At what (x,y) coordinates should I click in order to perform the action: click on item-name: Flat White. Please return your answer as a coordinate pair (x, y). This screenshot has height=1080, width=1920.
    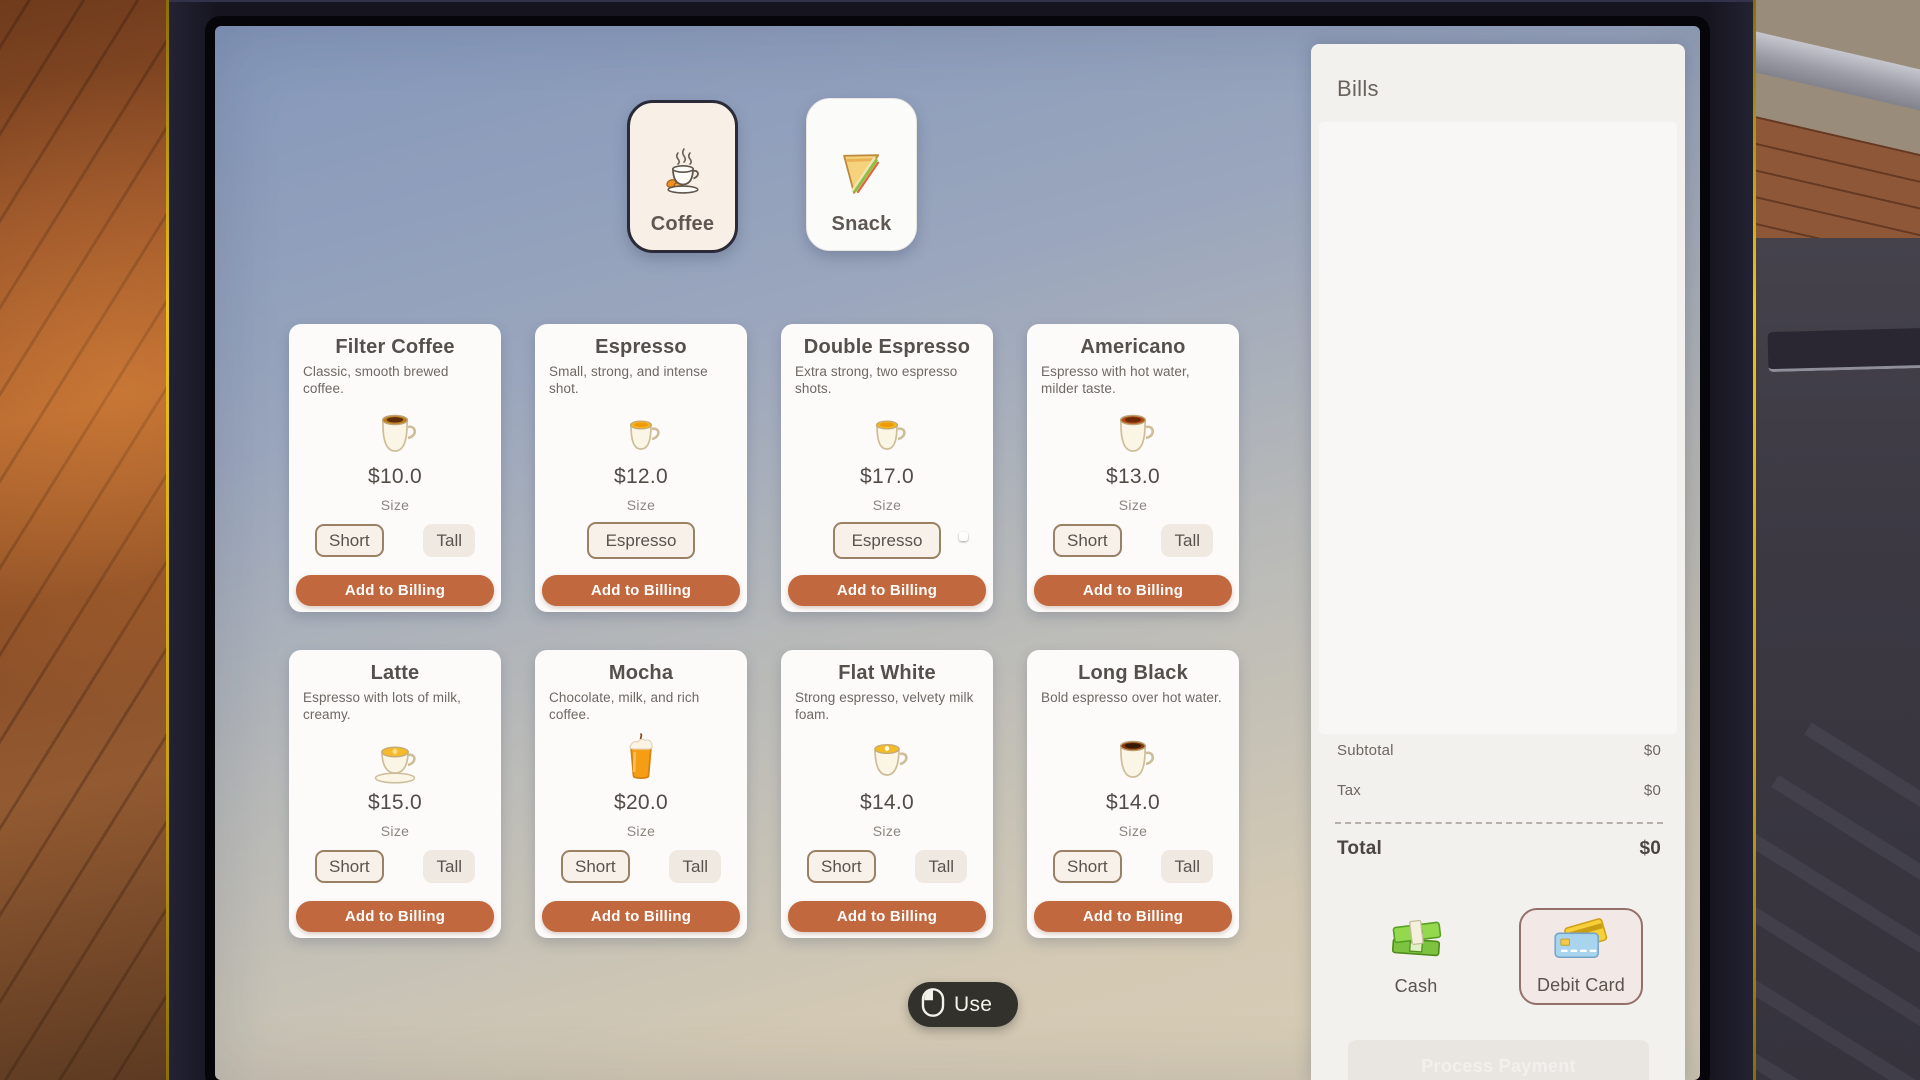
    Looking at the image, I should click on (887, 673).